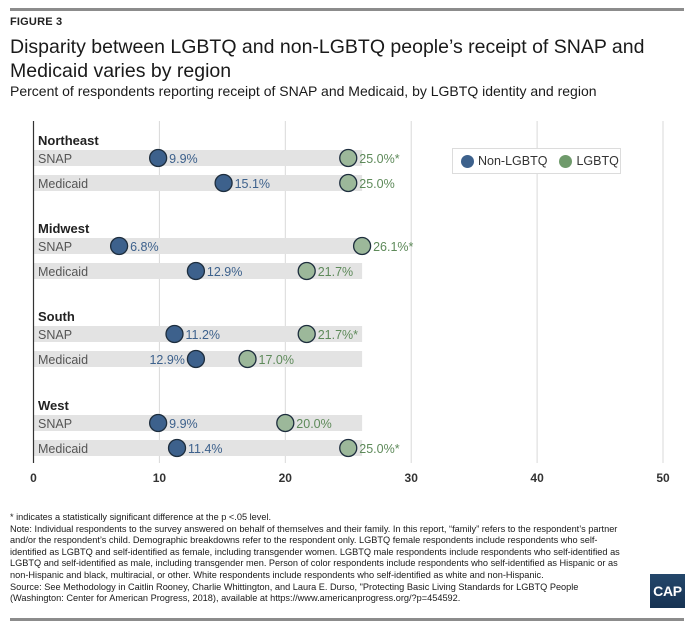 Image resolution: width=694 pixels, height=629 pixels. I want to click on value-label-non-lgbtq: 11.4%, so click(205, 449).